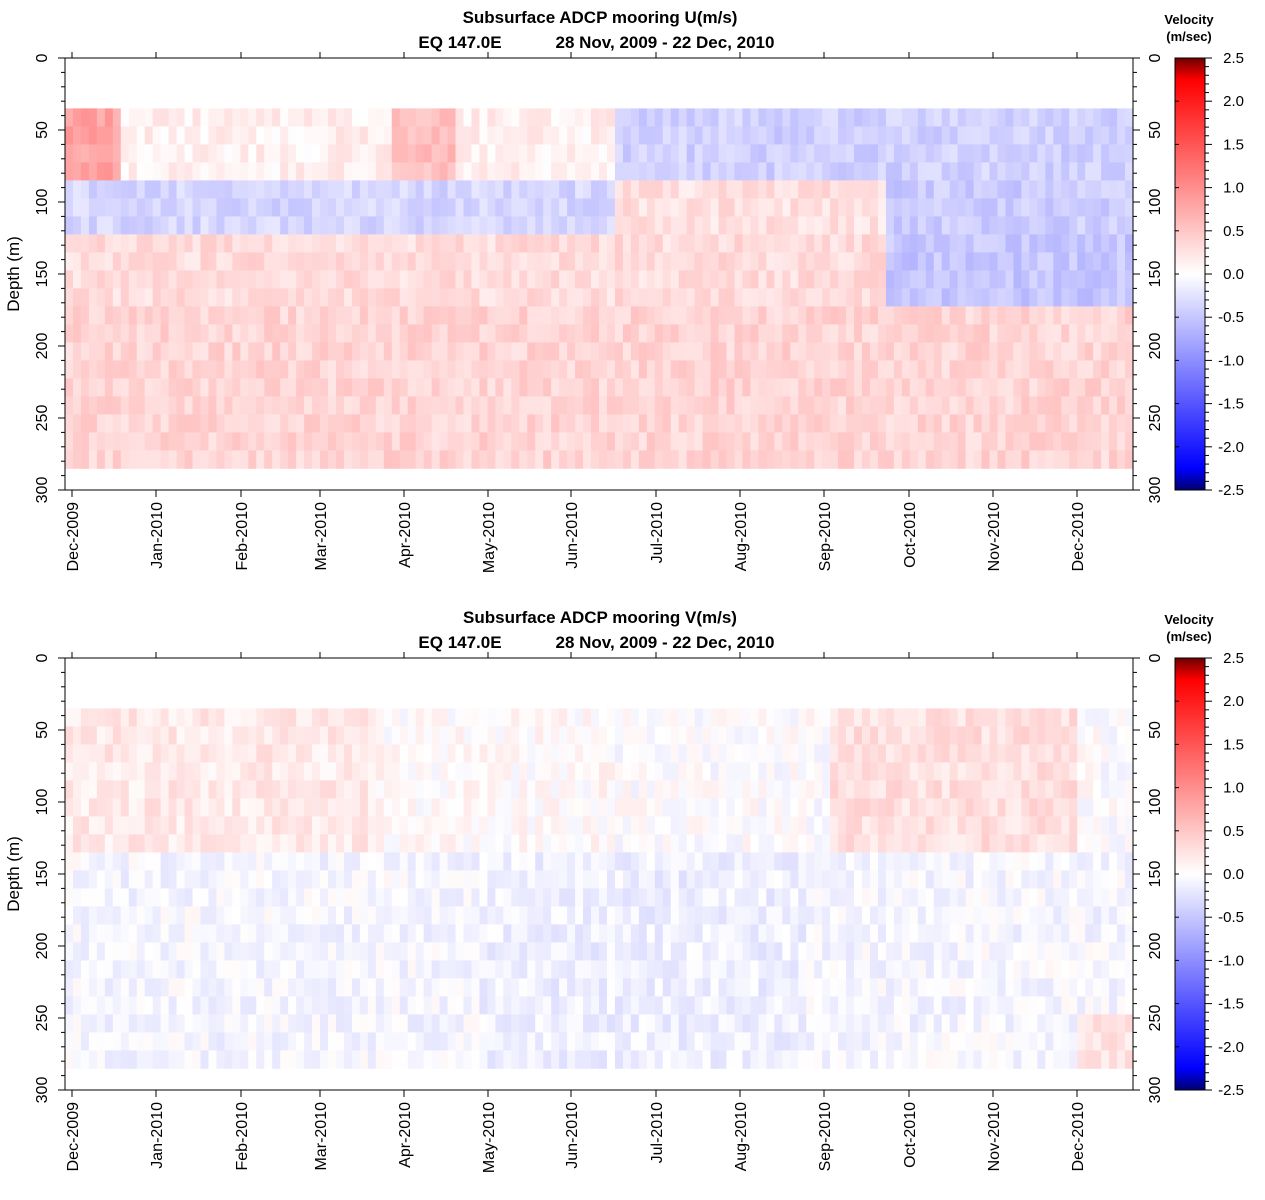 Image resolution: width=1265 pixels, height=1200 pixels. Describe the element at coordinates (572, 535) in the screenshot. I see `x-tick-label: Jun-2010` at that location.